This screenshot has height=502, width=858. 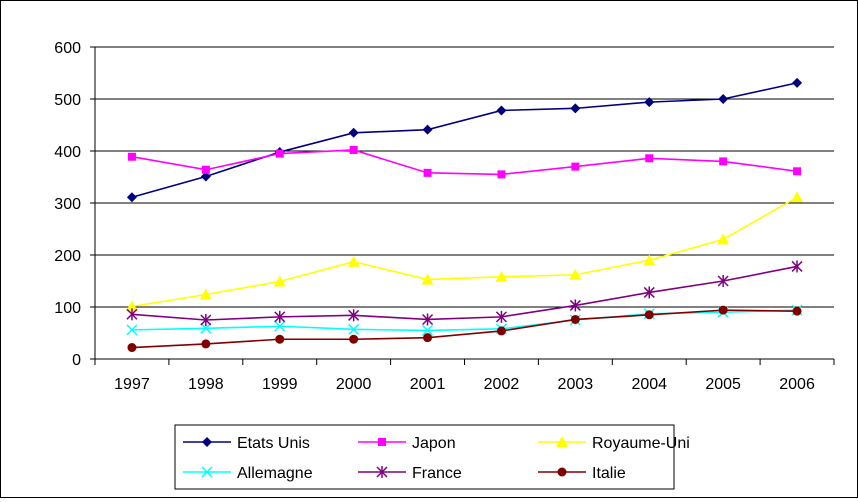 I want to click on legend-entry-allemagne: Allemagne, so click(x=248, y=473).